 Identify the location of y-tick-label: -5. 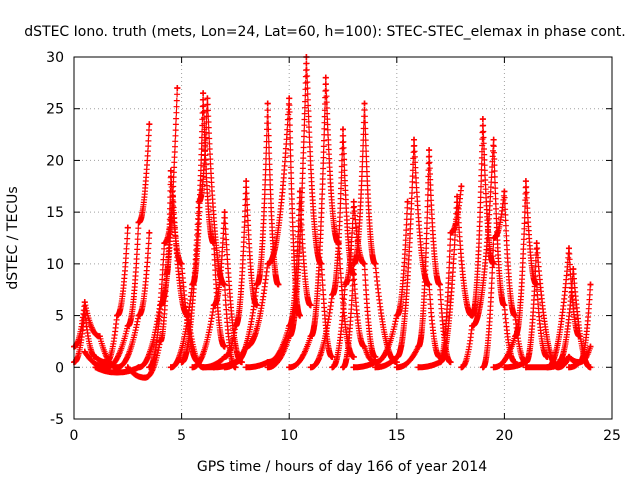
(57, 420).